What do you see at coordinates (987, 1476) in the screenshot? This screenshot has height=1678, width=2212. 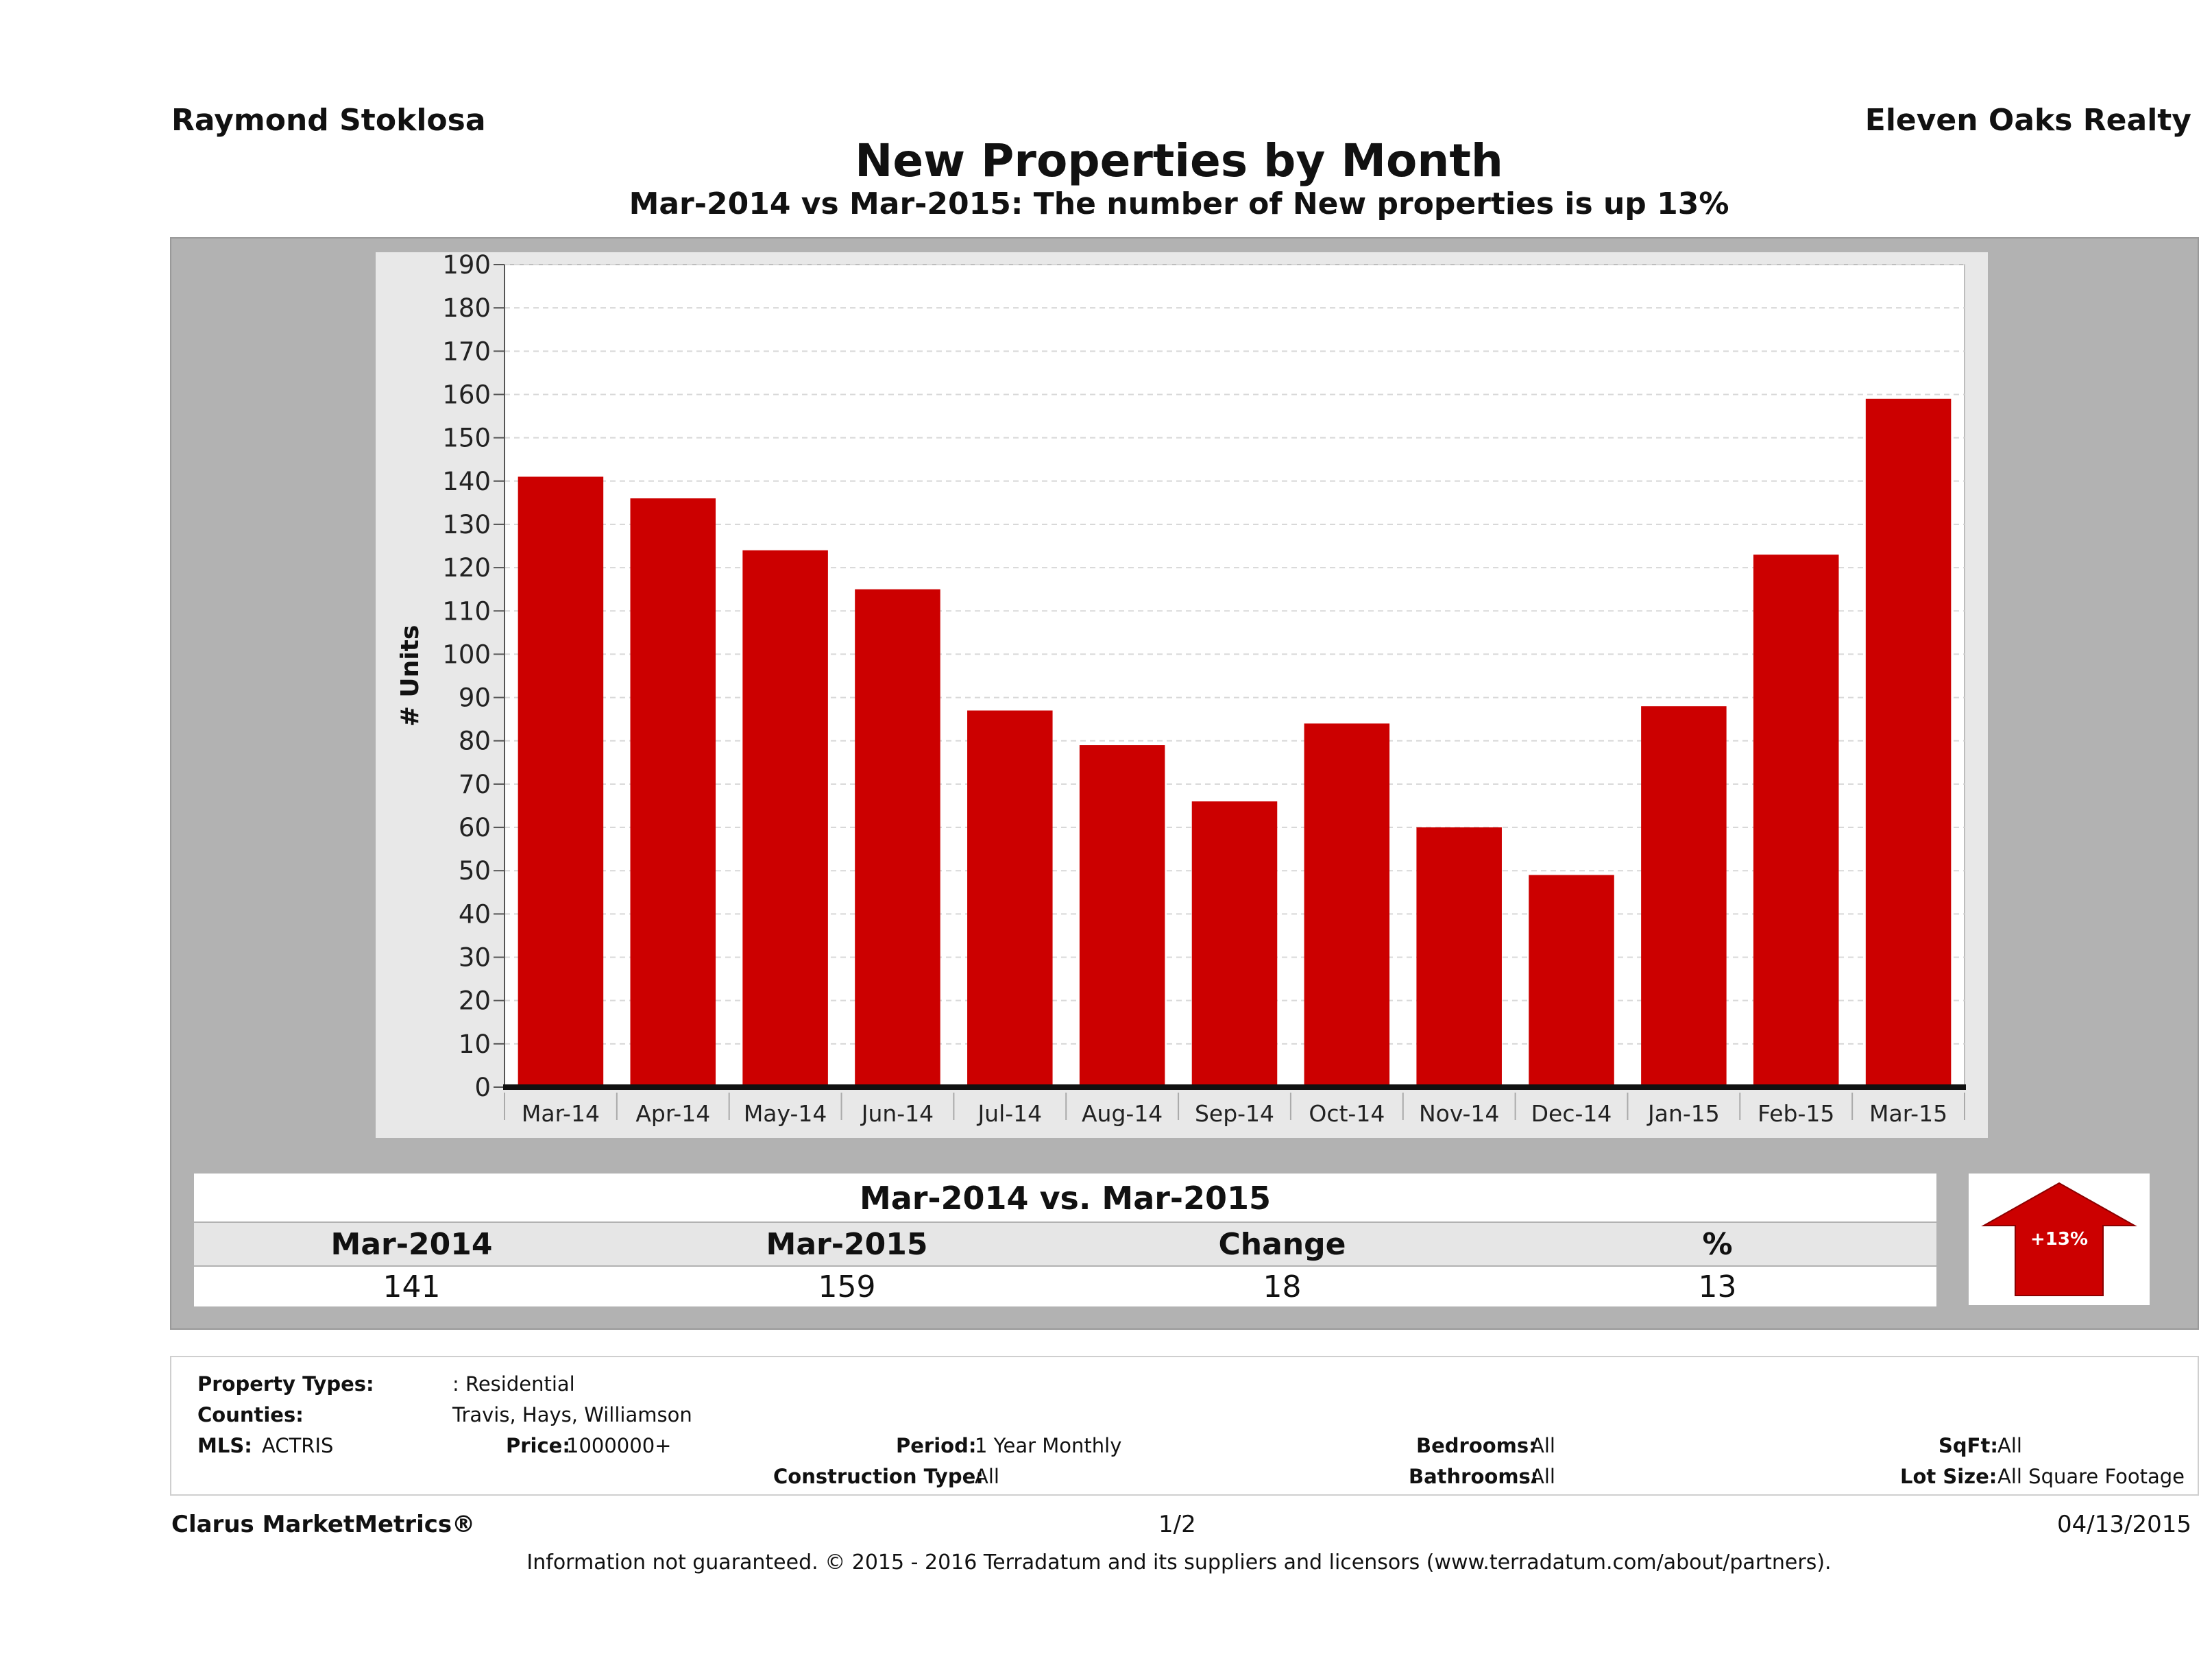 I see `construction-value: All` at bounding box center [987, 1476].